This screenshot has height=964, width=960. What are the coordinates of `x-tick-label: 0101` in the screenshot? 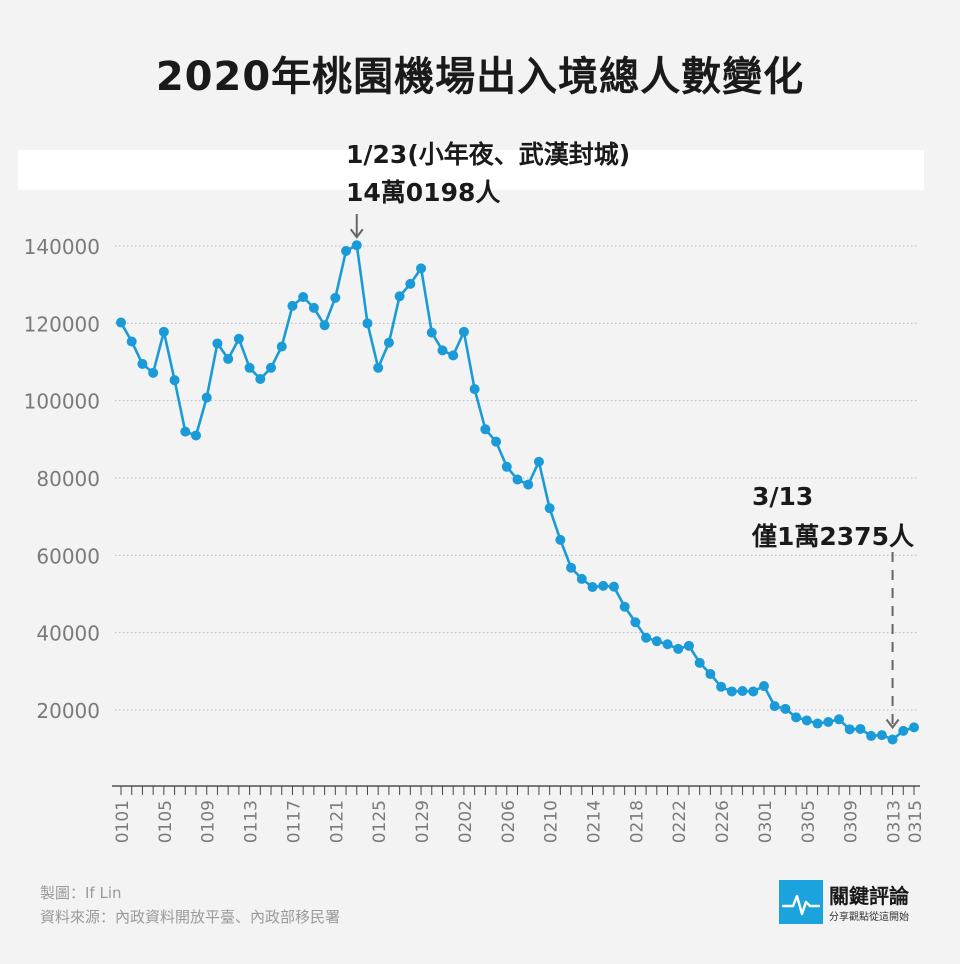 It's located at (123, 821).